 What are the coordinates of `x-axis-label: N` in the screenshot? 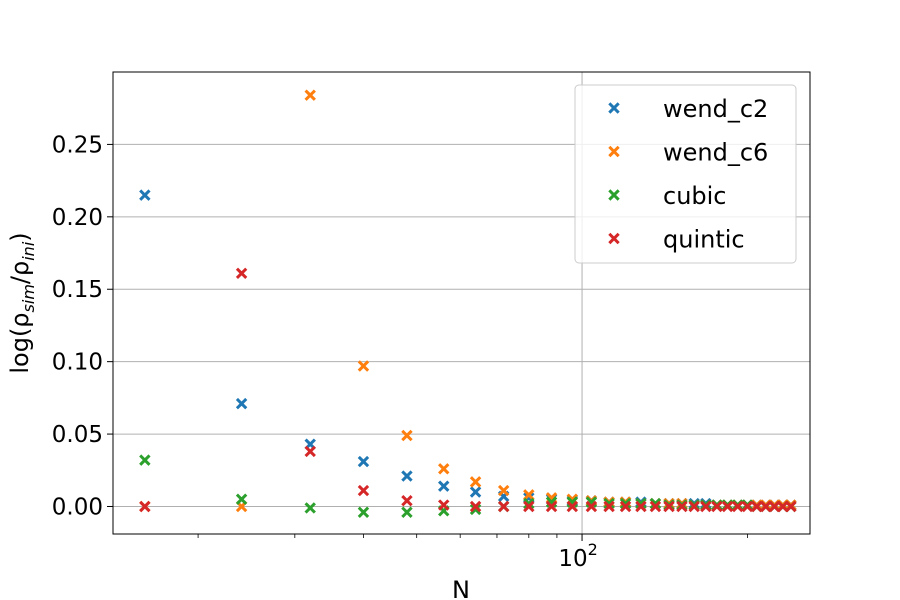 It's located at (461, 588).